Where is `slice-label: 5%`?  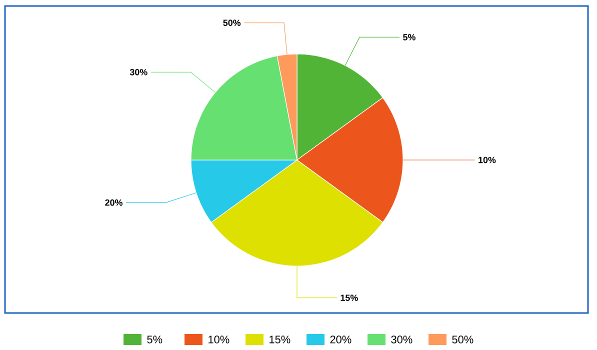
slice-label: 5% is located at coordinates (409, 37).